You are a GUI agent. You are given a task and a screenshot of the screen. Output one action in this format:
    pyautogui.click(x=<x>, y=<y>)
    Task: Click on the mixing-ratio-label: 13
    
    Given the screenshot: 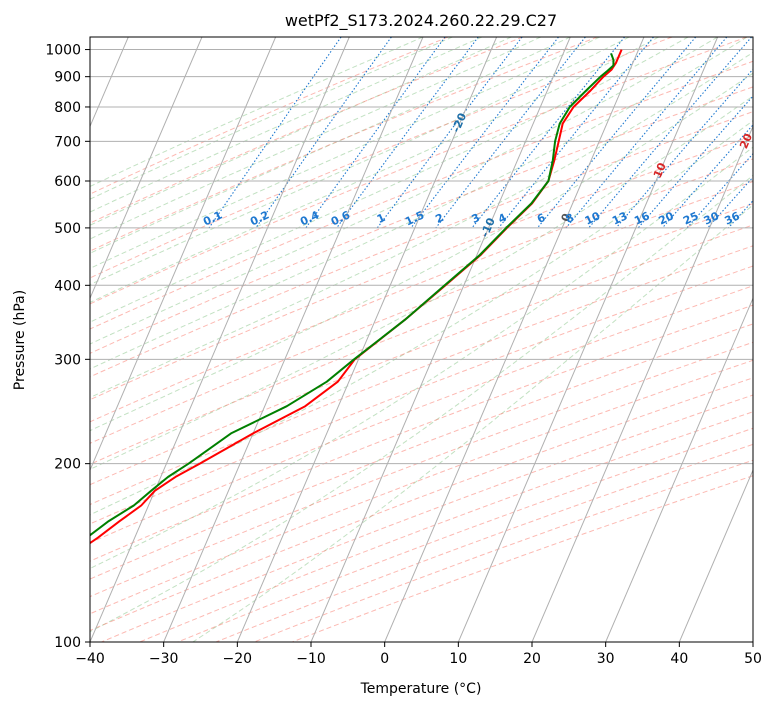 What is the action you would take?
    pyautogui.click(x=619, y=218)
    